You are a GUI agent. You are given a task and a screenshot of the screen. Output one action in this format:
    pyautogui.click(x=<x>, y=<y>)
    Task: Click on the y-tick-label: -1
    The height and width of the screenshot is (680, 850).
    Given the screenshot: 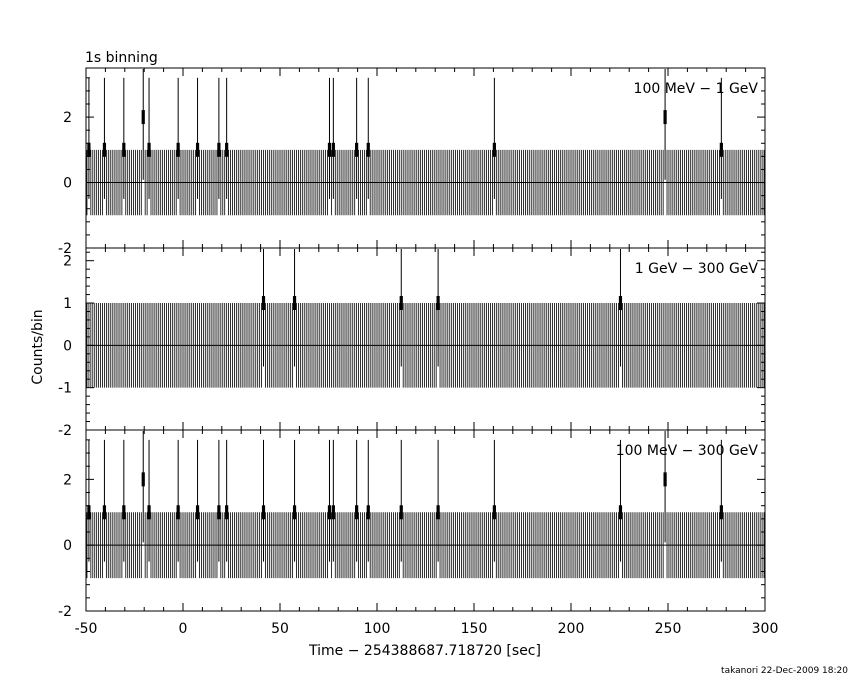 What is the action you would take?
    pyautogui.click(x=65, y=389)
    